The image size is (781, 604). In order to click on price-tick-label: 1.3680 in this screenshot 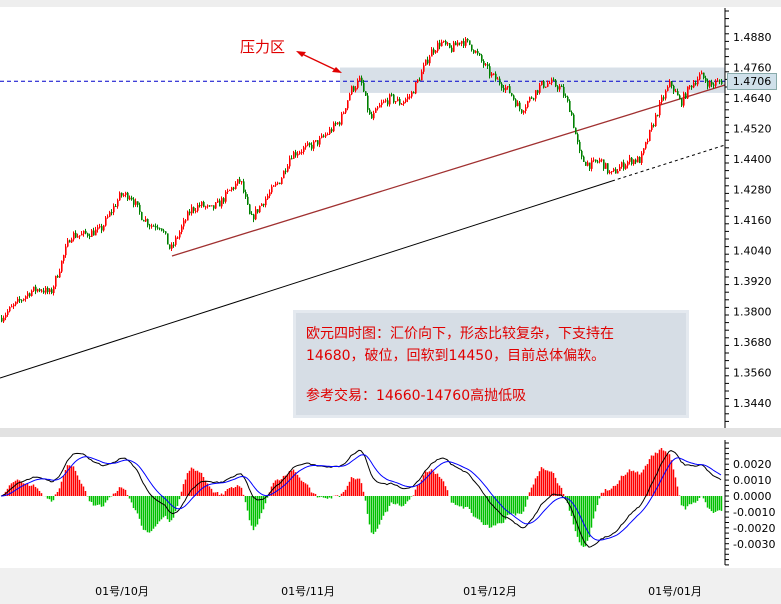, I will do `click(752, 342)`.